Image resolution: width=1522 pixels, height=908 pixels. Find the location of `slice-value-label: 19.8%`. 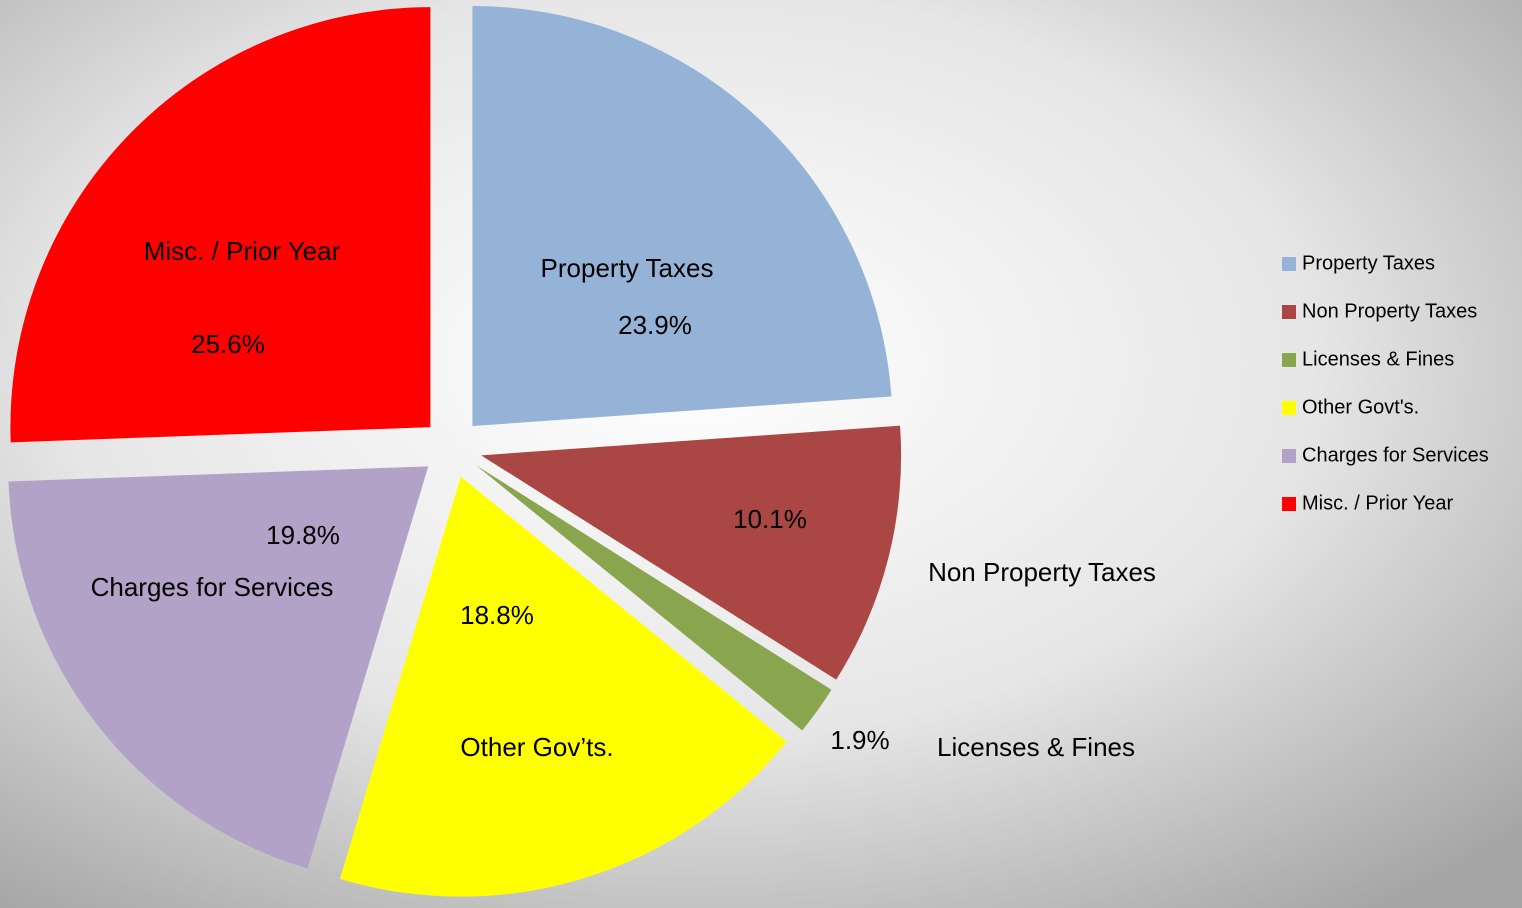

slice-value-label: 19.8% is located at coordinates (303, 535).